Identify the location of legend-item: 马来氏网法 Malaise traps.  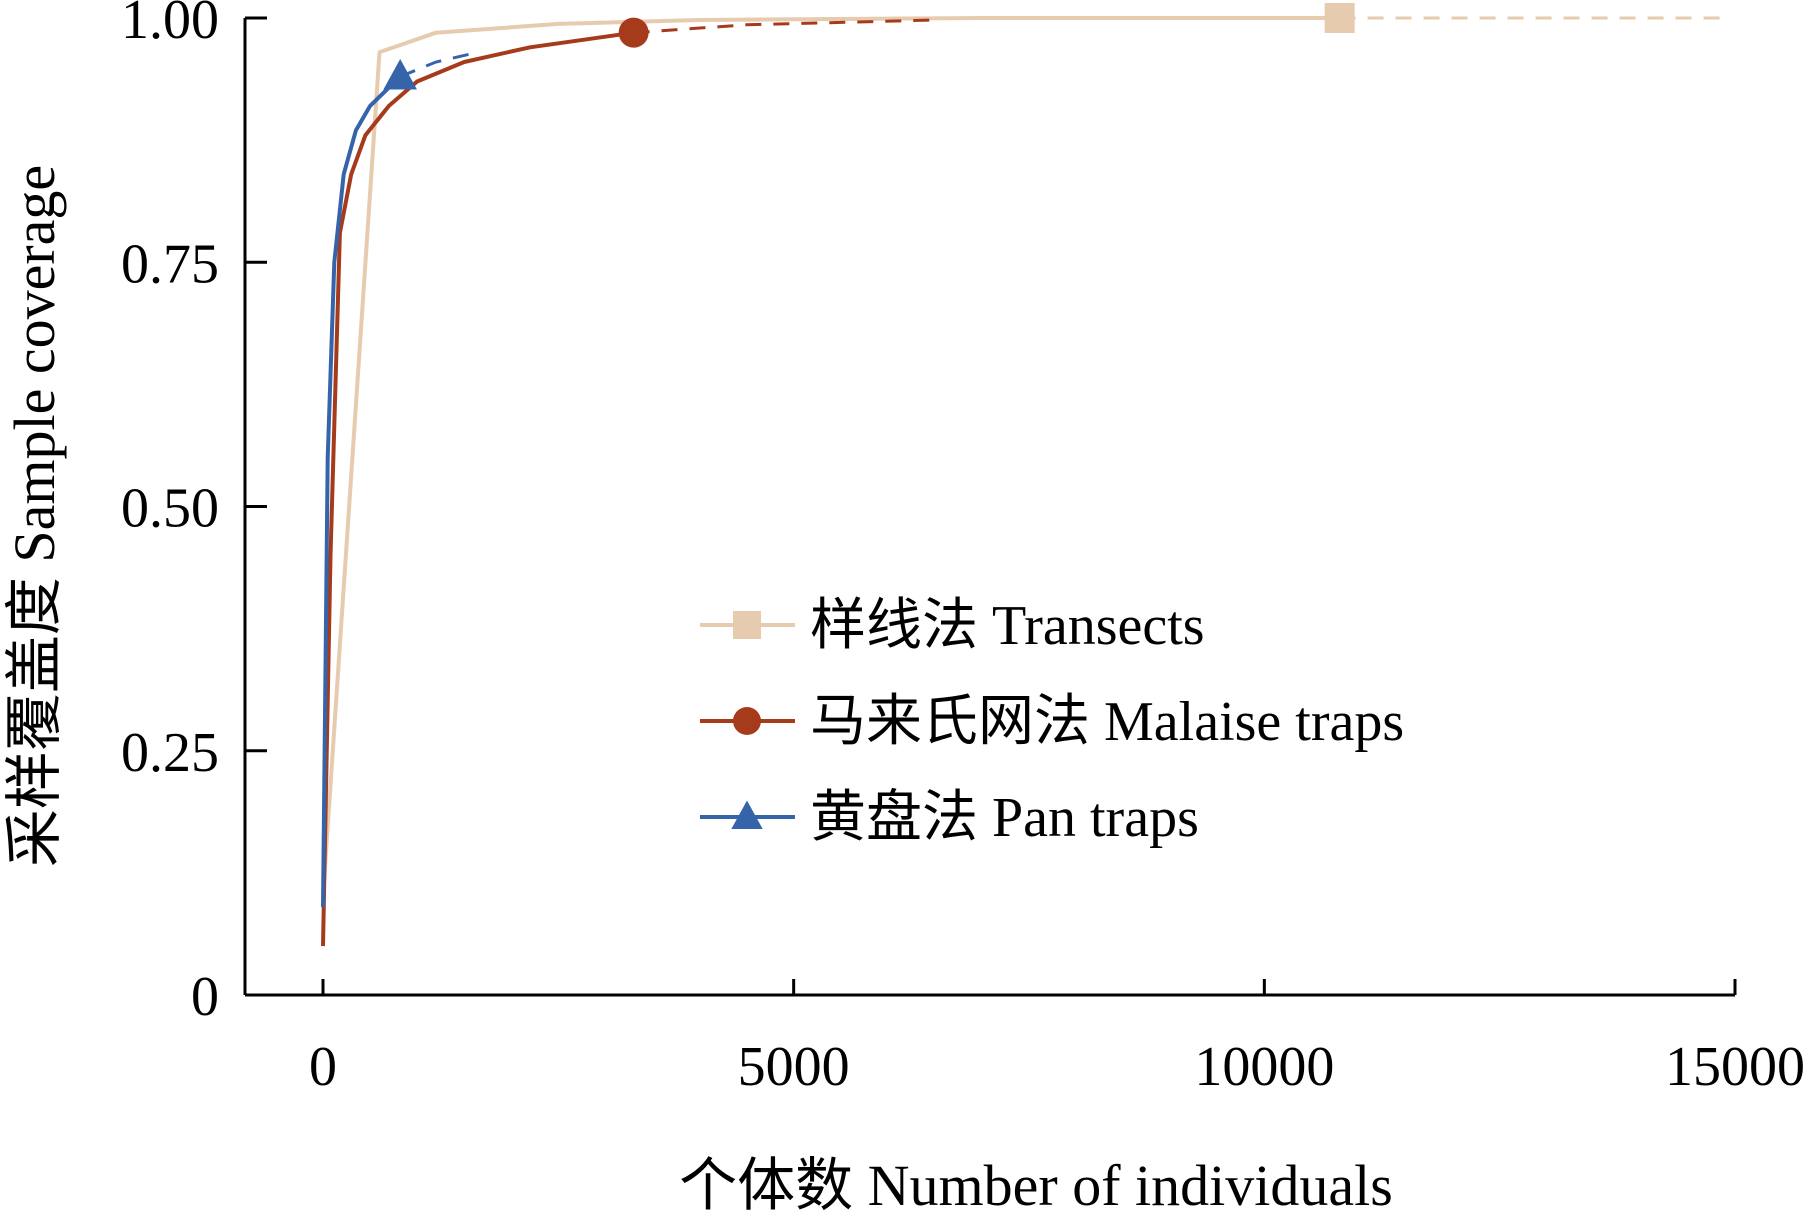
(1052, 722).